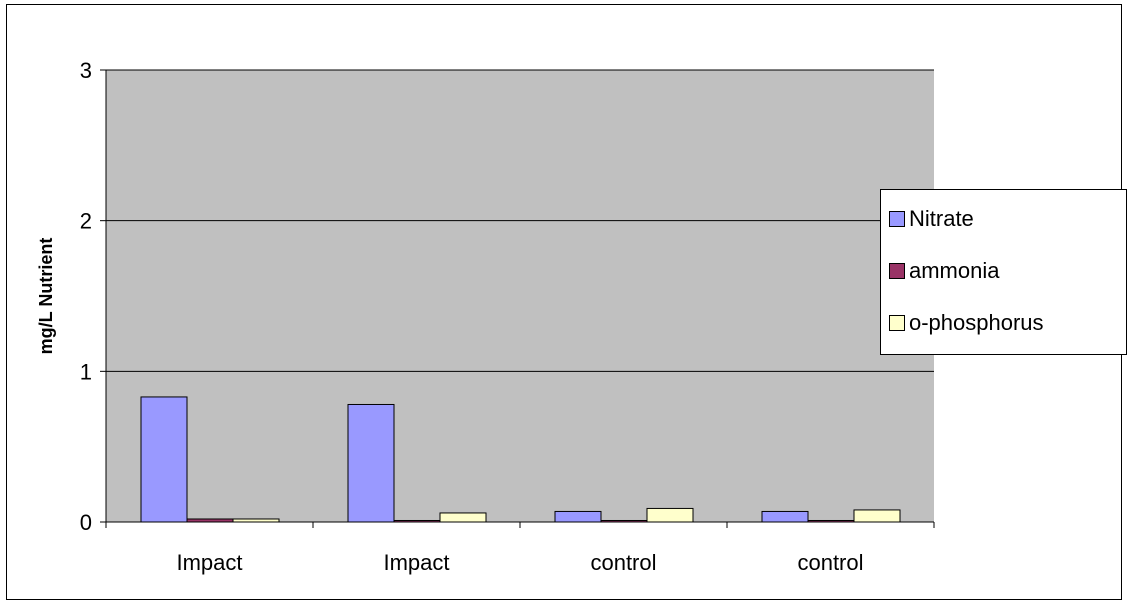 The height and width of the screenshot is (604, 1128). What do you see at coordinates (897, 271) in the screenshot?
I see `legend-swatch-ammonia` at bounding box center [897, 271].